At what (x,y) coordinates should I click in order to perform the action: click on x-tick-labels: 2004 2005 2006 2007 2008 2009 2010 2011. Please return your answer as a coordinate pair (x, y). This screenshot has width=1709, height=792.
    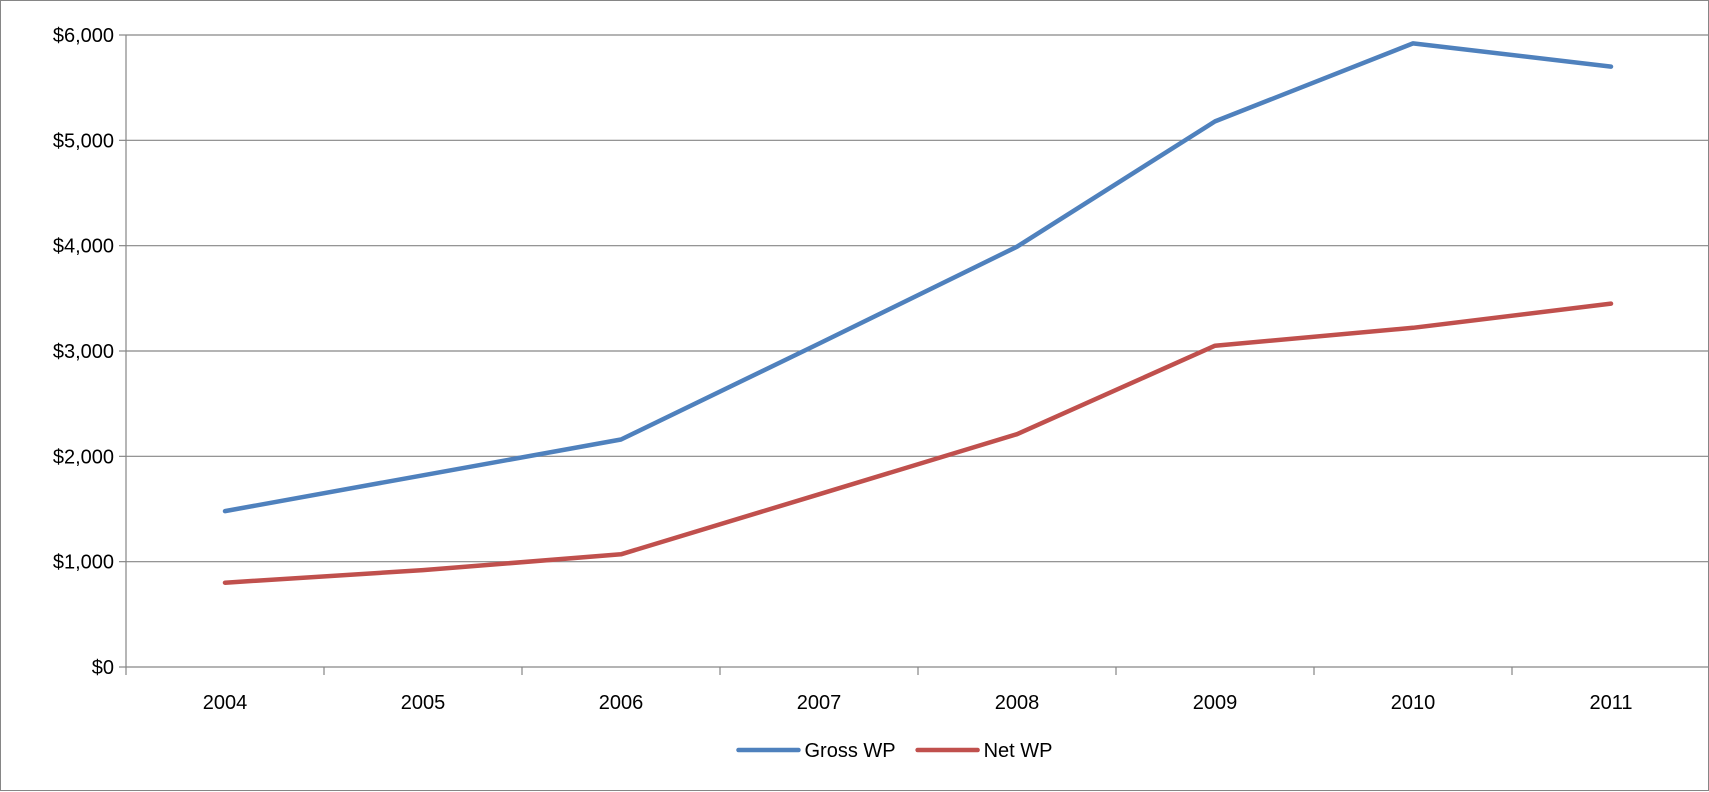
    Looking at the image, I should click on (918, 703).